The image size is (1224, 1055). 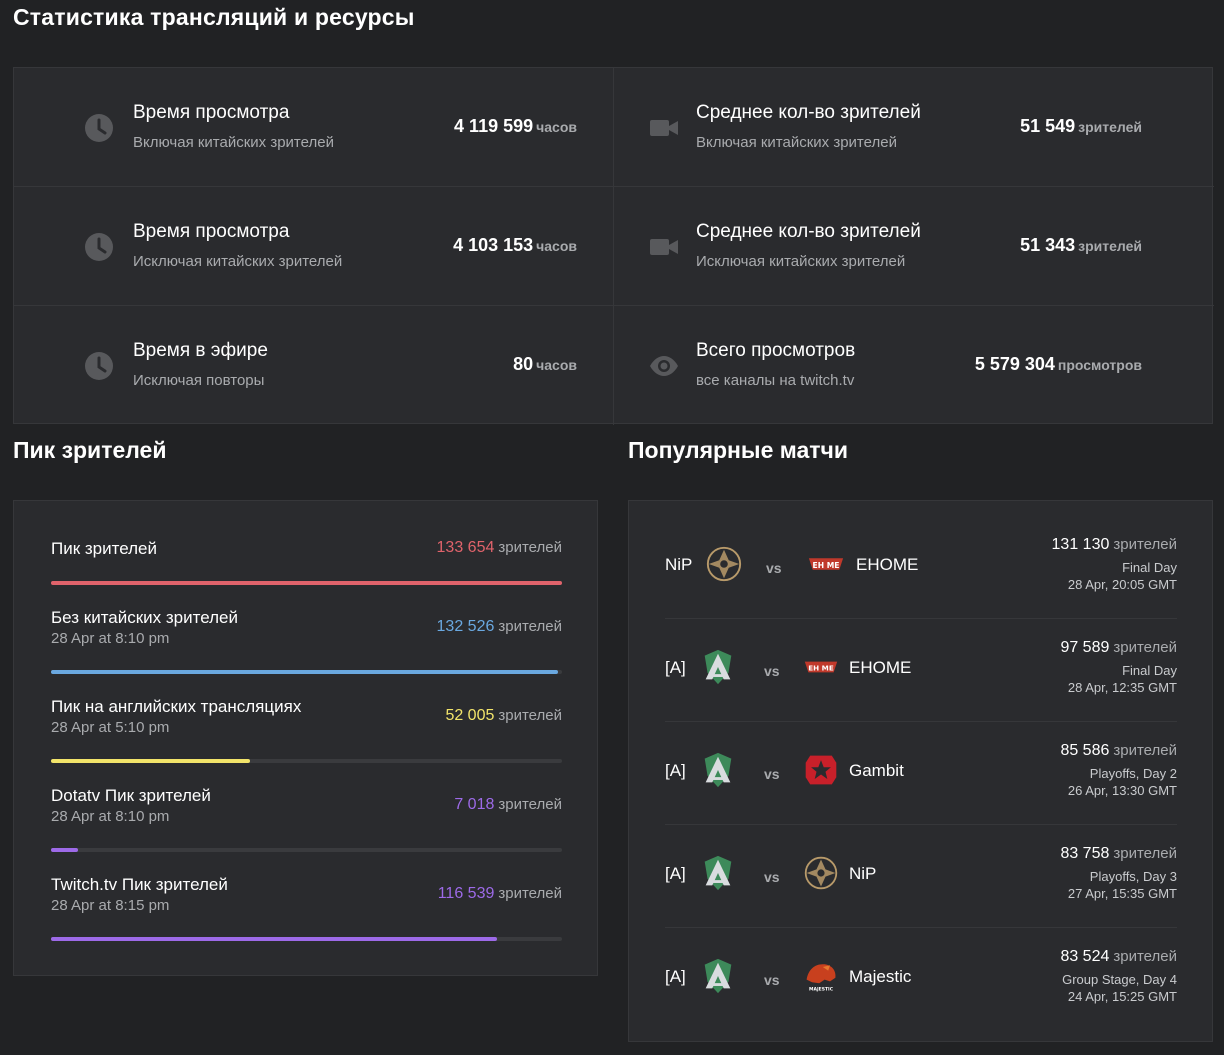 I want to click on peak-value: 7 018 зрителей, so click(x=508, y=804).